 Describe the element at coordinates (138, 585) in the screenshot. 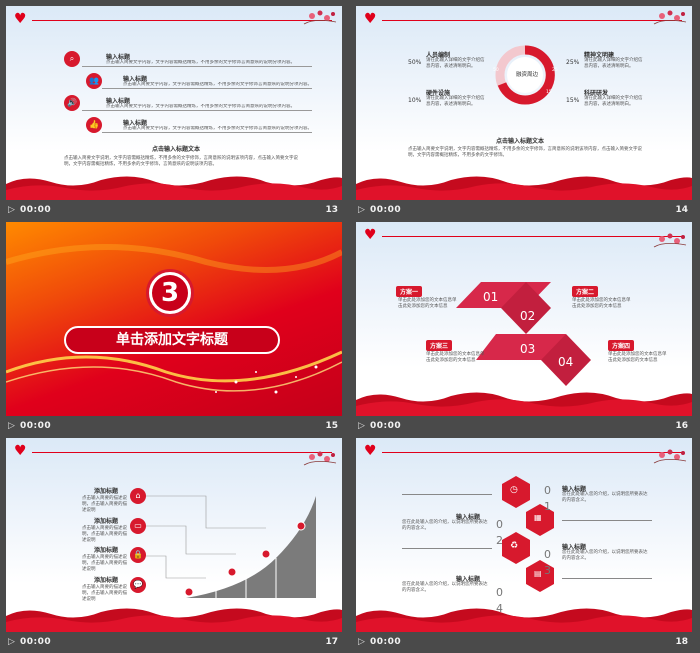

I see `chat-icon: 💬` at that location.